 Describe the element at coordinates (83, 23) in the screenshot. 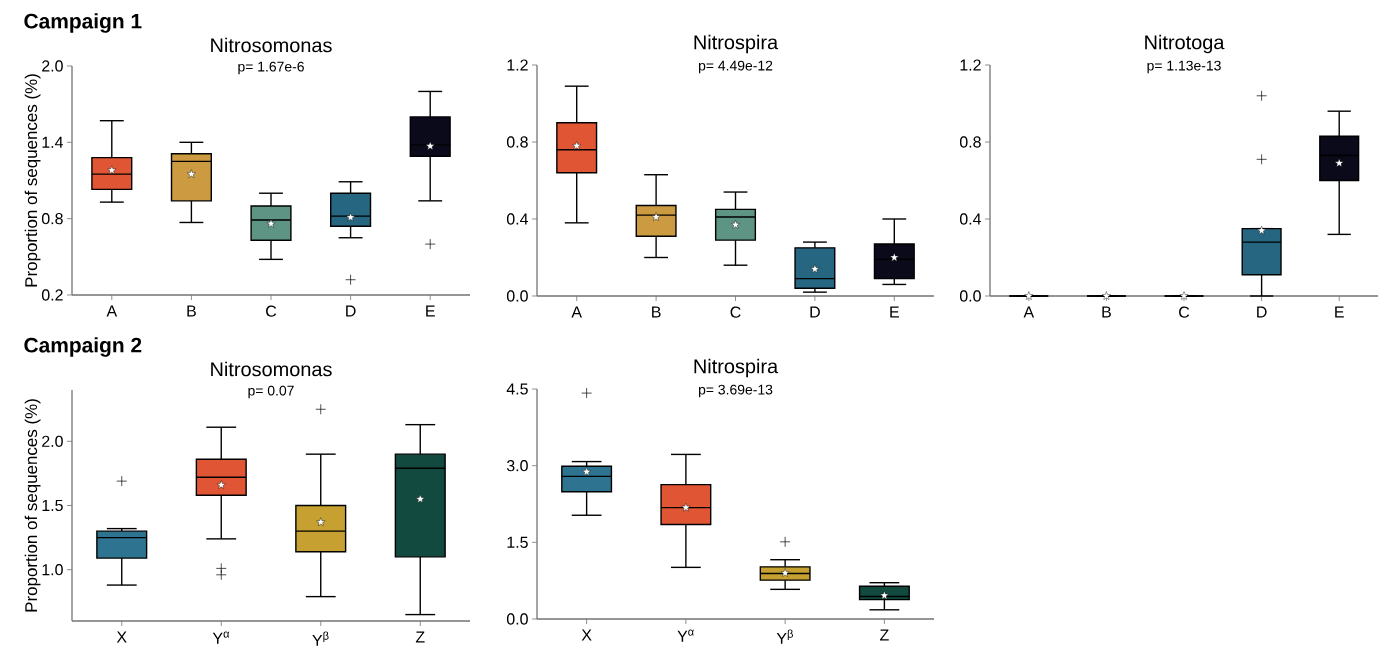

I see `text: Campaign 1` at that location.